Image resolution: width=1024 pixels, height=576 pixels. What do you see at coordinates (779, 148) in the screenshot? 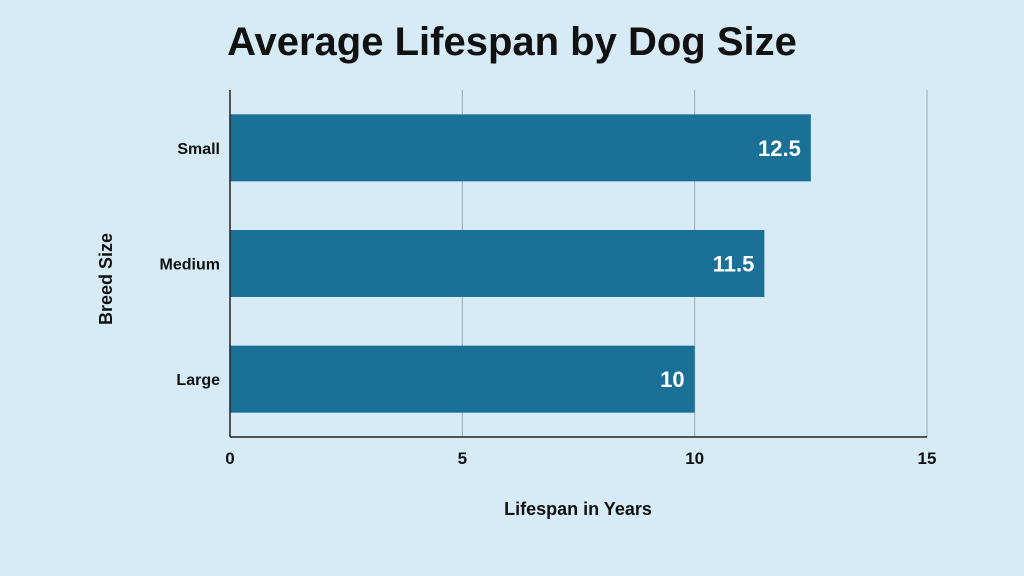
I see `data-label-small: 12.5` at bounding box center [779, 148].